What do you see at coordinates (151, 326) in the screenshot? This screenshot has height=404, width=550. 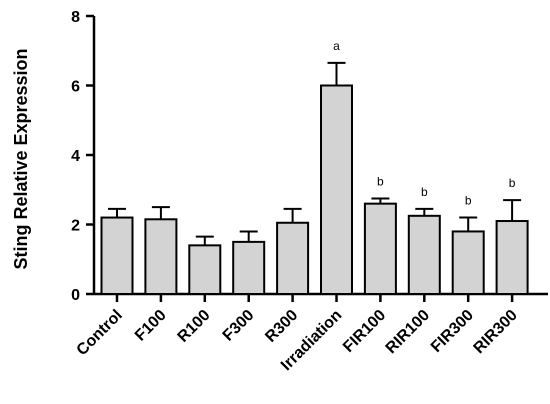 I see `x-tick-label: F100` at bounding box center [151, 326].